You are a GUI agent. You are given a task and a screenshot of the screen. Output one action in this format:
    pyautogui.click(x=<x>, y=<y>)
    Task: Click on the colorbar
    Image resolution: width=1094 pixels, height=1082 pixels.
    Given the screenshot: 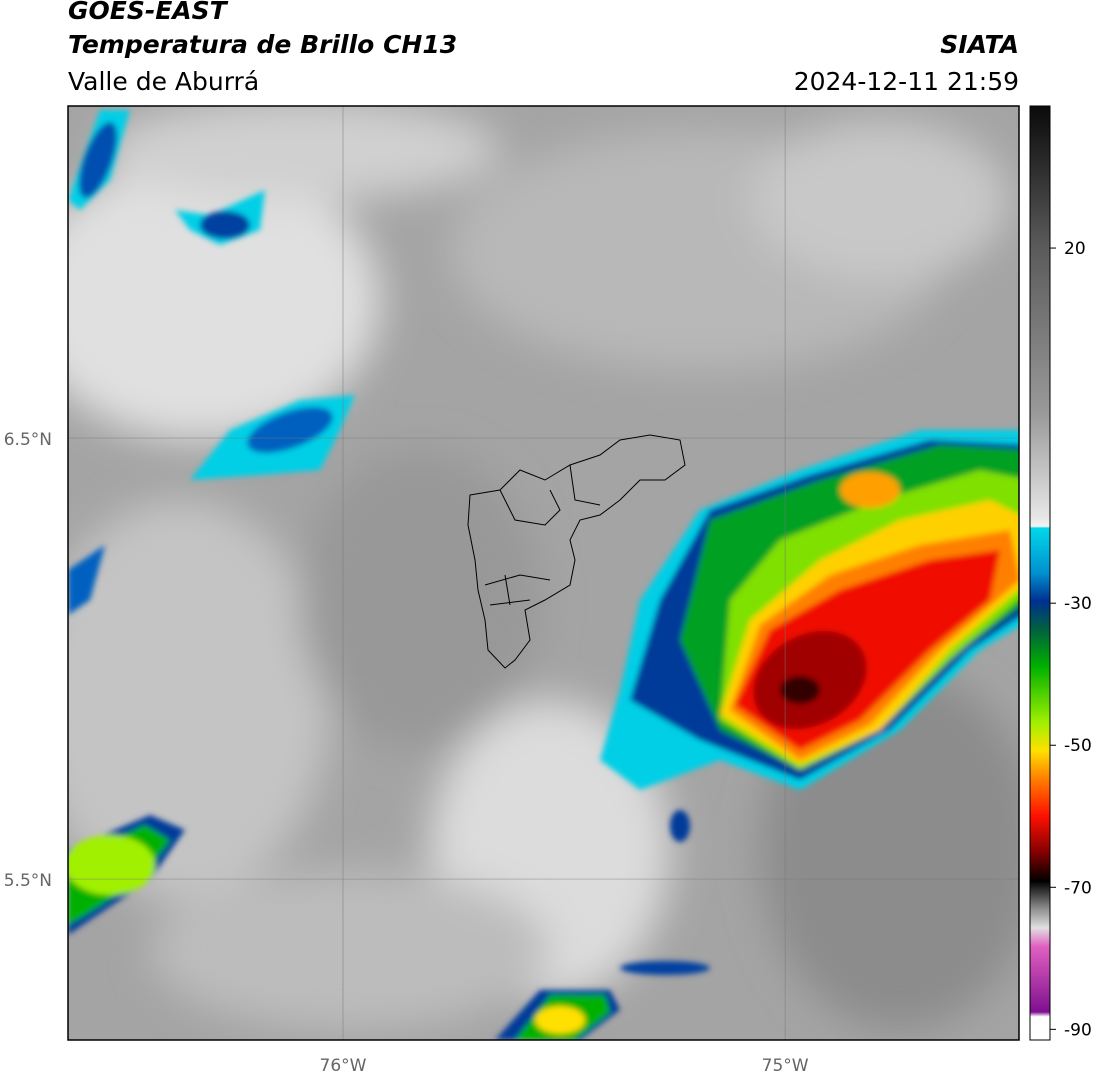 What is the action you would take?
    pyautogui.click(x=1040, y=573)
    